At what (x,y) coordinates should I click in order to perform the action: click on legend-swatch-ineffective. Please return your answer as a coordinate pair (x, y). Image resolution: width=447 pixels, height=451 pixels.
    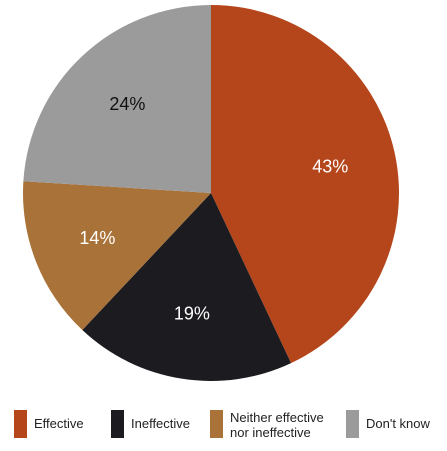
    Looking at the image, I should click on (117, 424).